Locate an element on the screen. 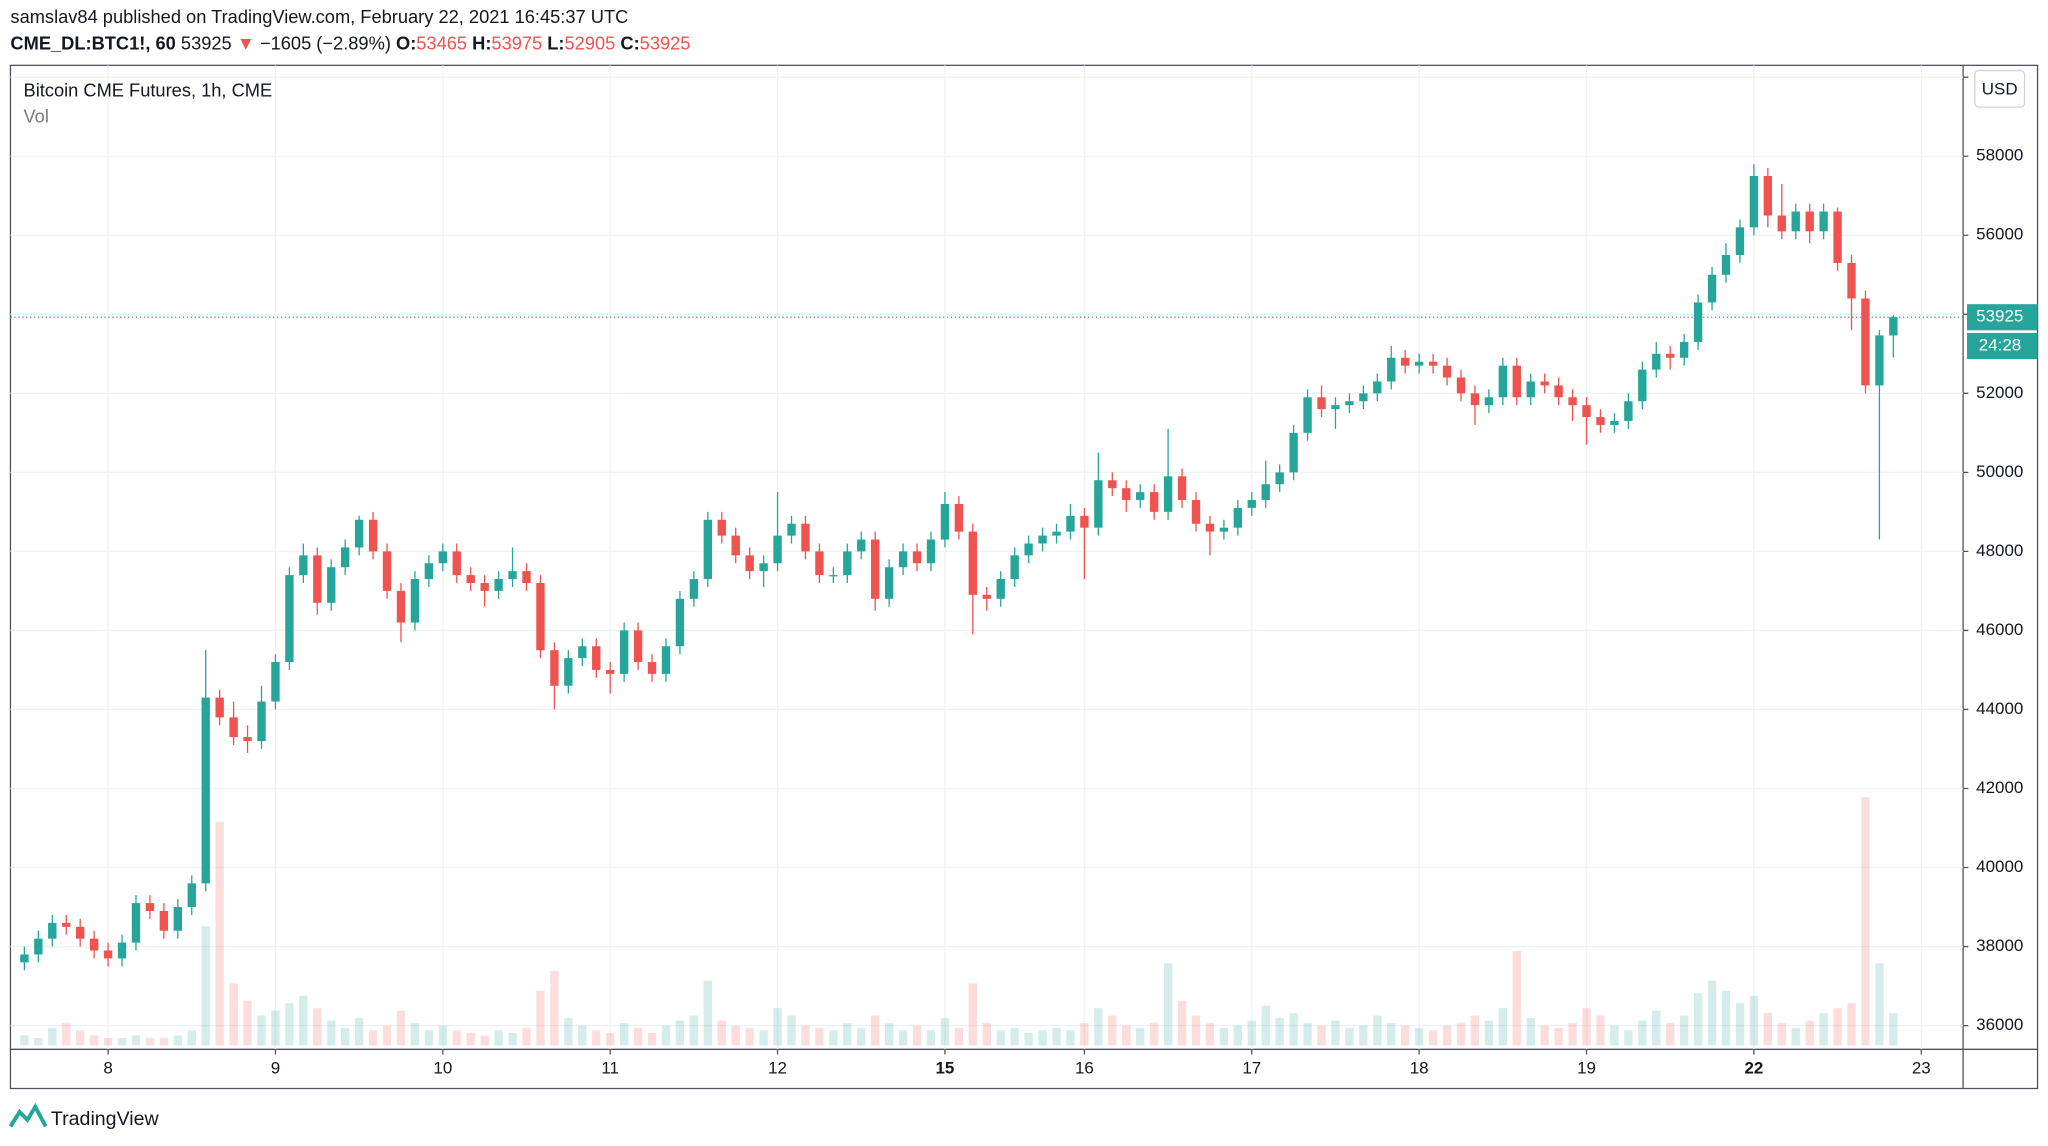 Image resolution: width=2048 pixels, height=1146 pixels. open: 53465 is located at coordinates (441, 42).